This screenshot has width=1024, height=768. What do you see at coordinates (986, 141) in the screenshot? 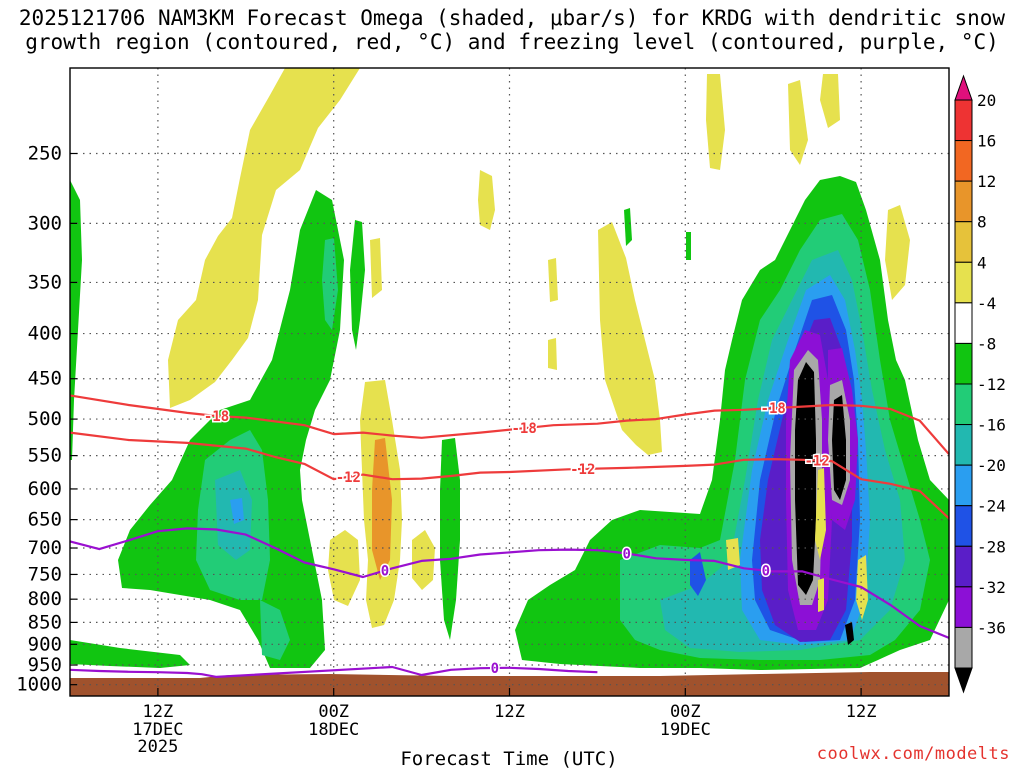
I see `colorbar-tick-label: 16` at bounding box center [986, 141].